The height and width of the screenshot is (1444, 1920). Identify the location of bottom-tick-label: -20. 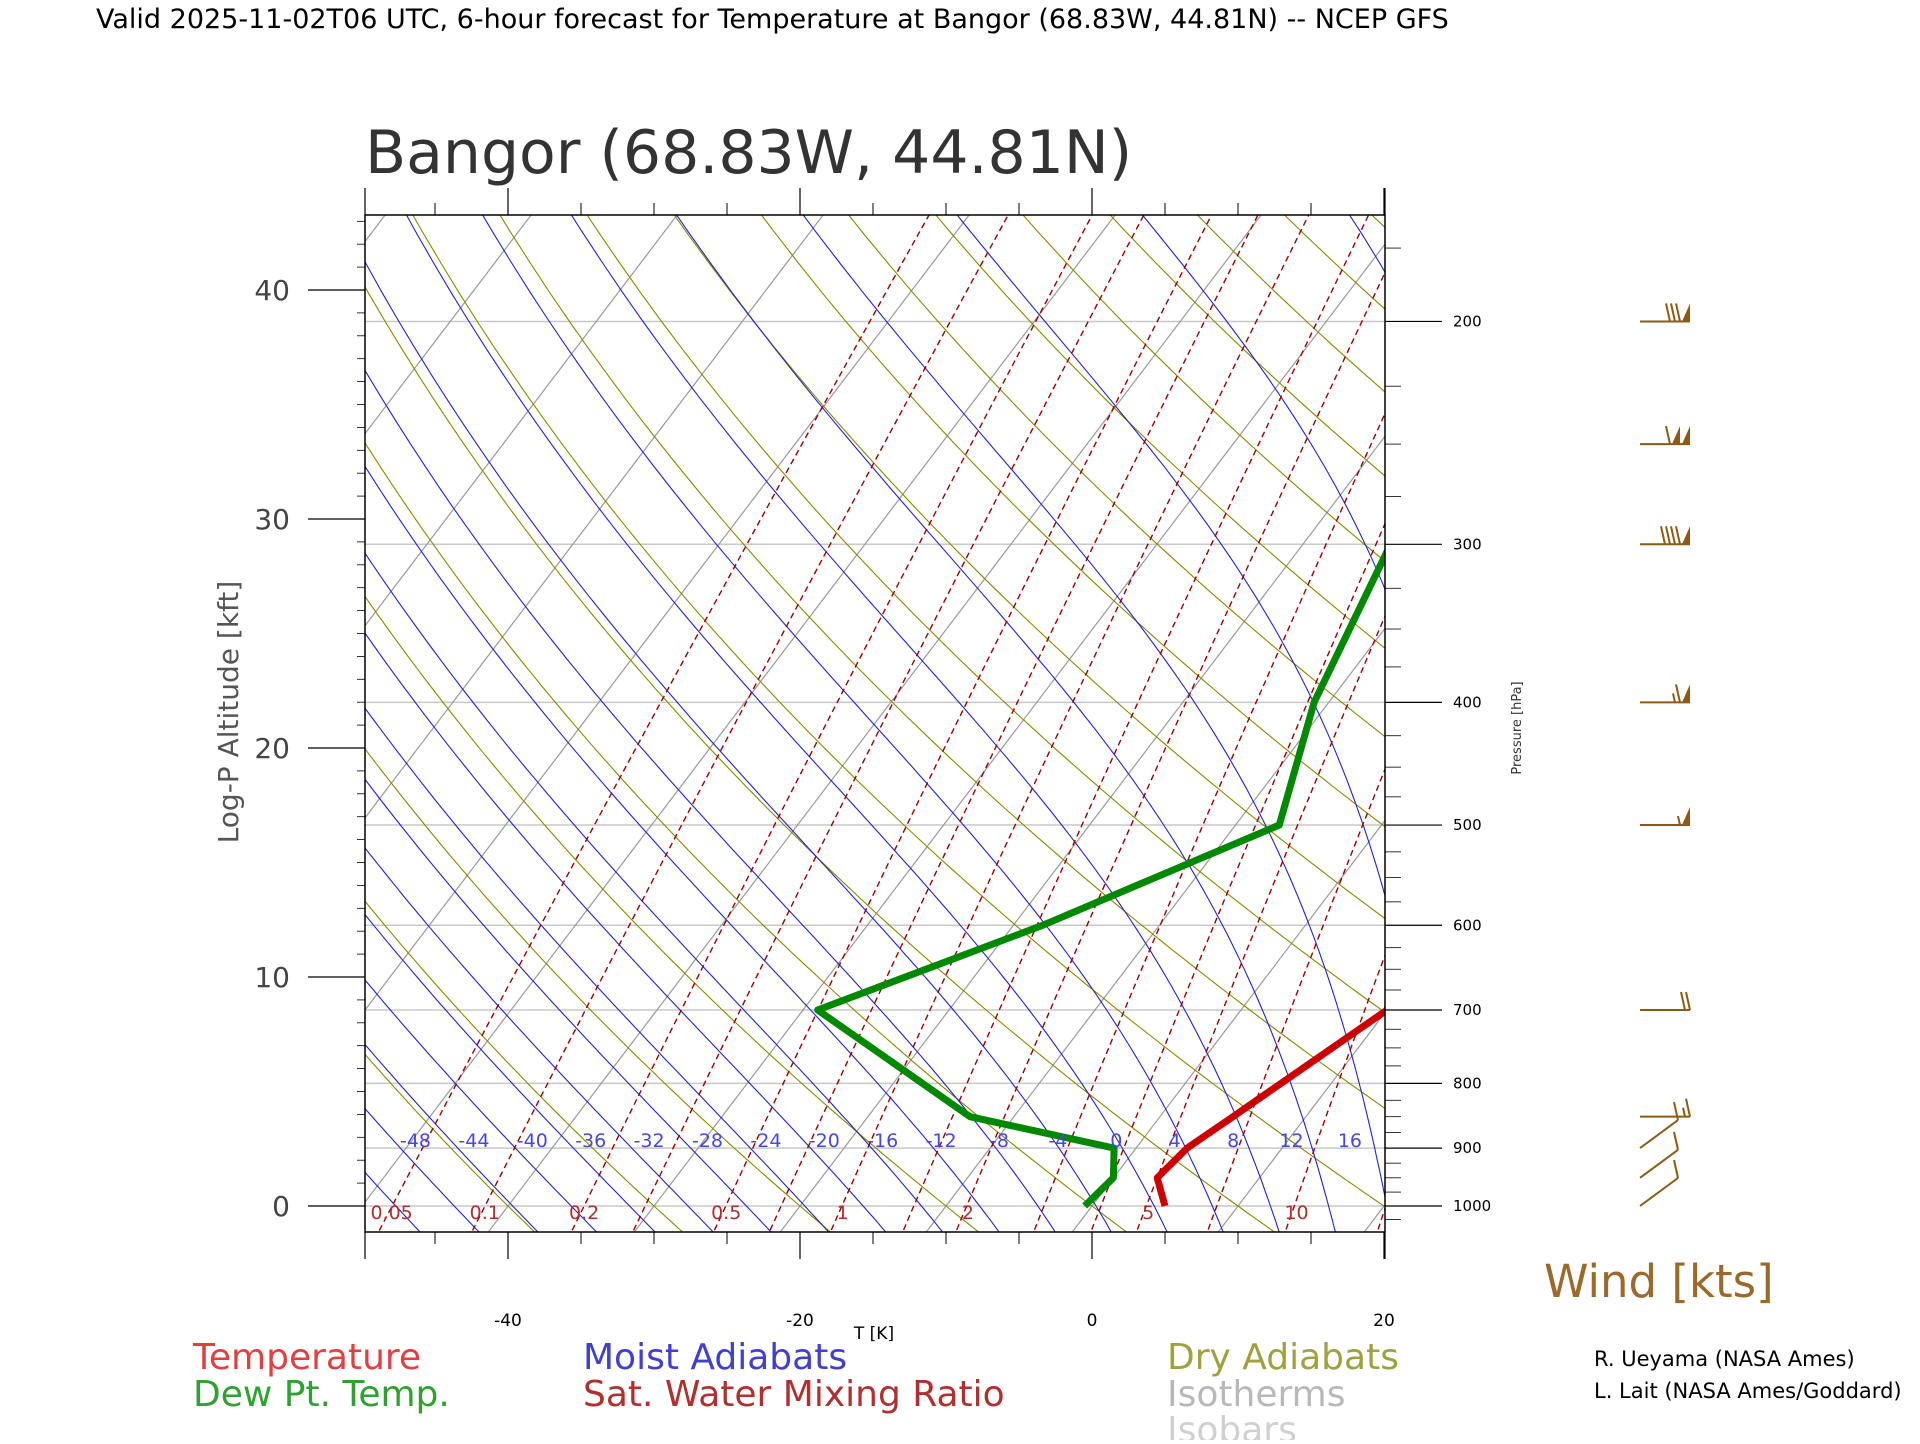
(800, 1321).